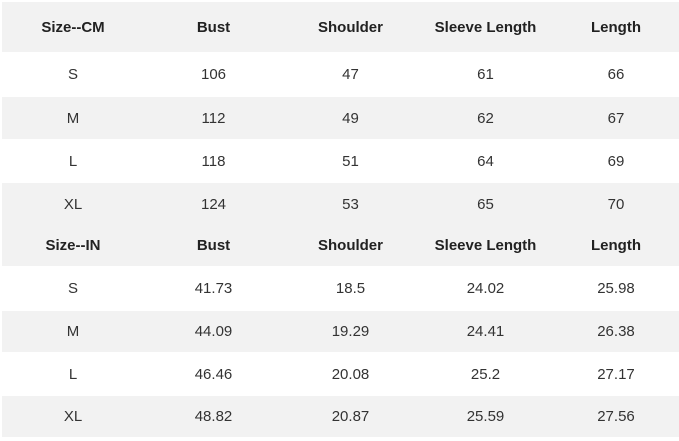 The image size is (679, 441). I want to click on table-cell: 61, so click(485, 74).